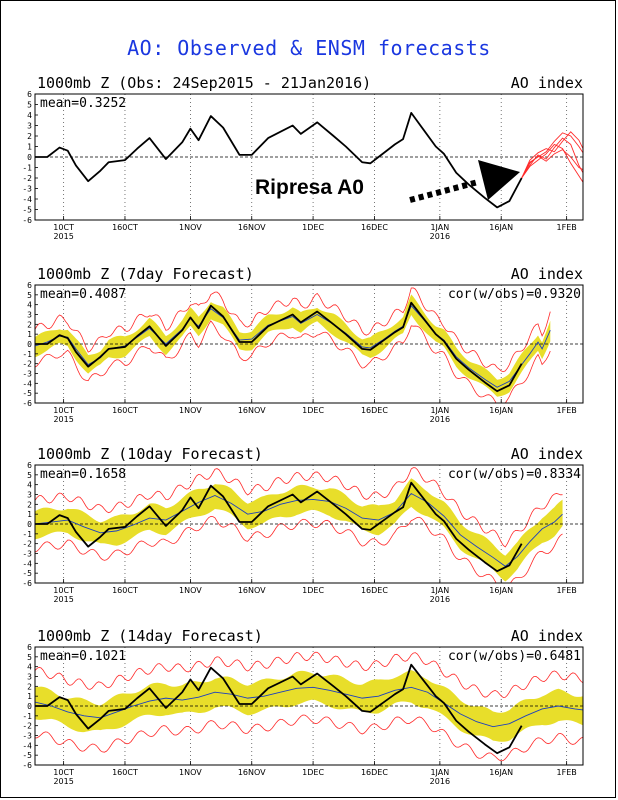 This screenshot has width=618, height=800. What do you see at coordinates (83, 103) in the screenshot?
I see `mean-label: mean=0.3252` at bounding box center [83, 103].